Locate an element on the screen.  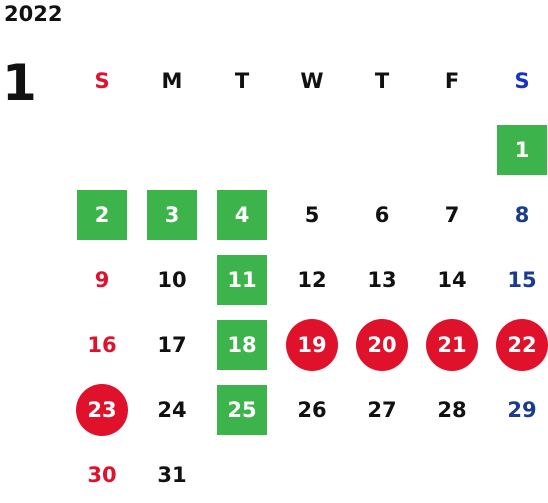
weekday-header-thu: T is located at coordinates (382, 81).